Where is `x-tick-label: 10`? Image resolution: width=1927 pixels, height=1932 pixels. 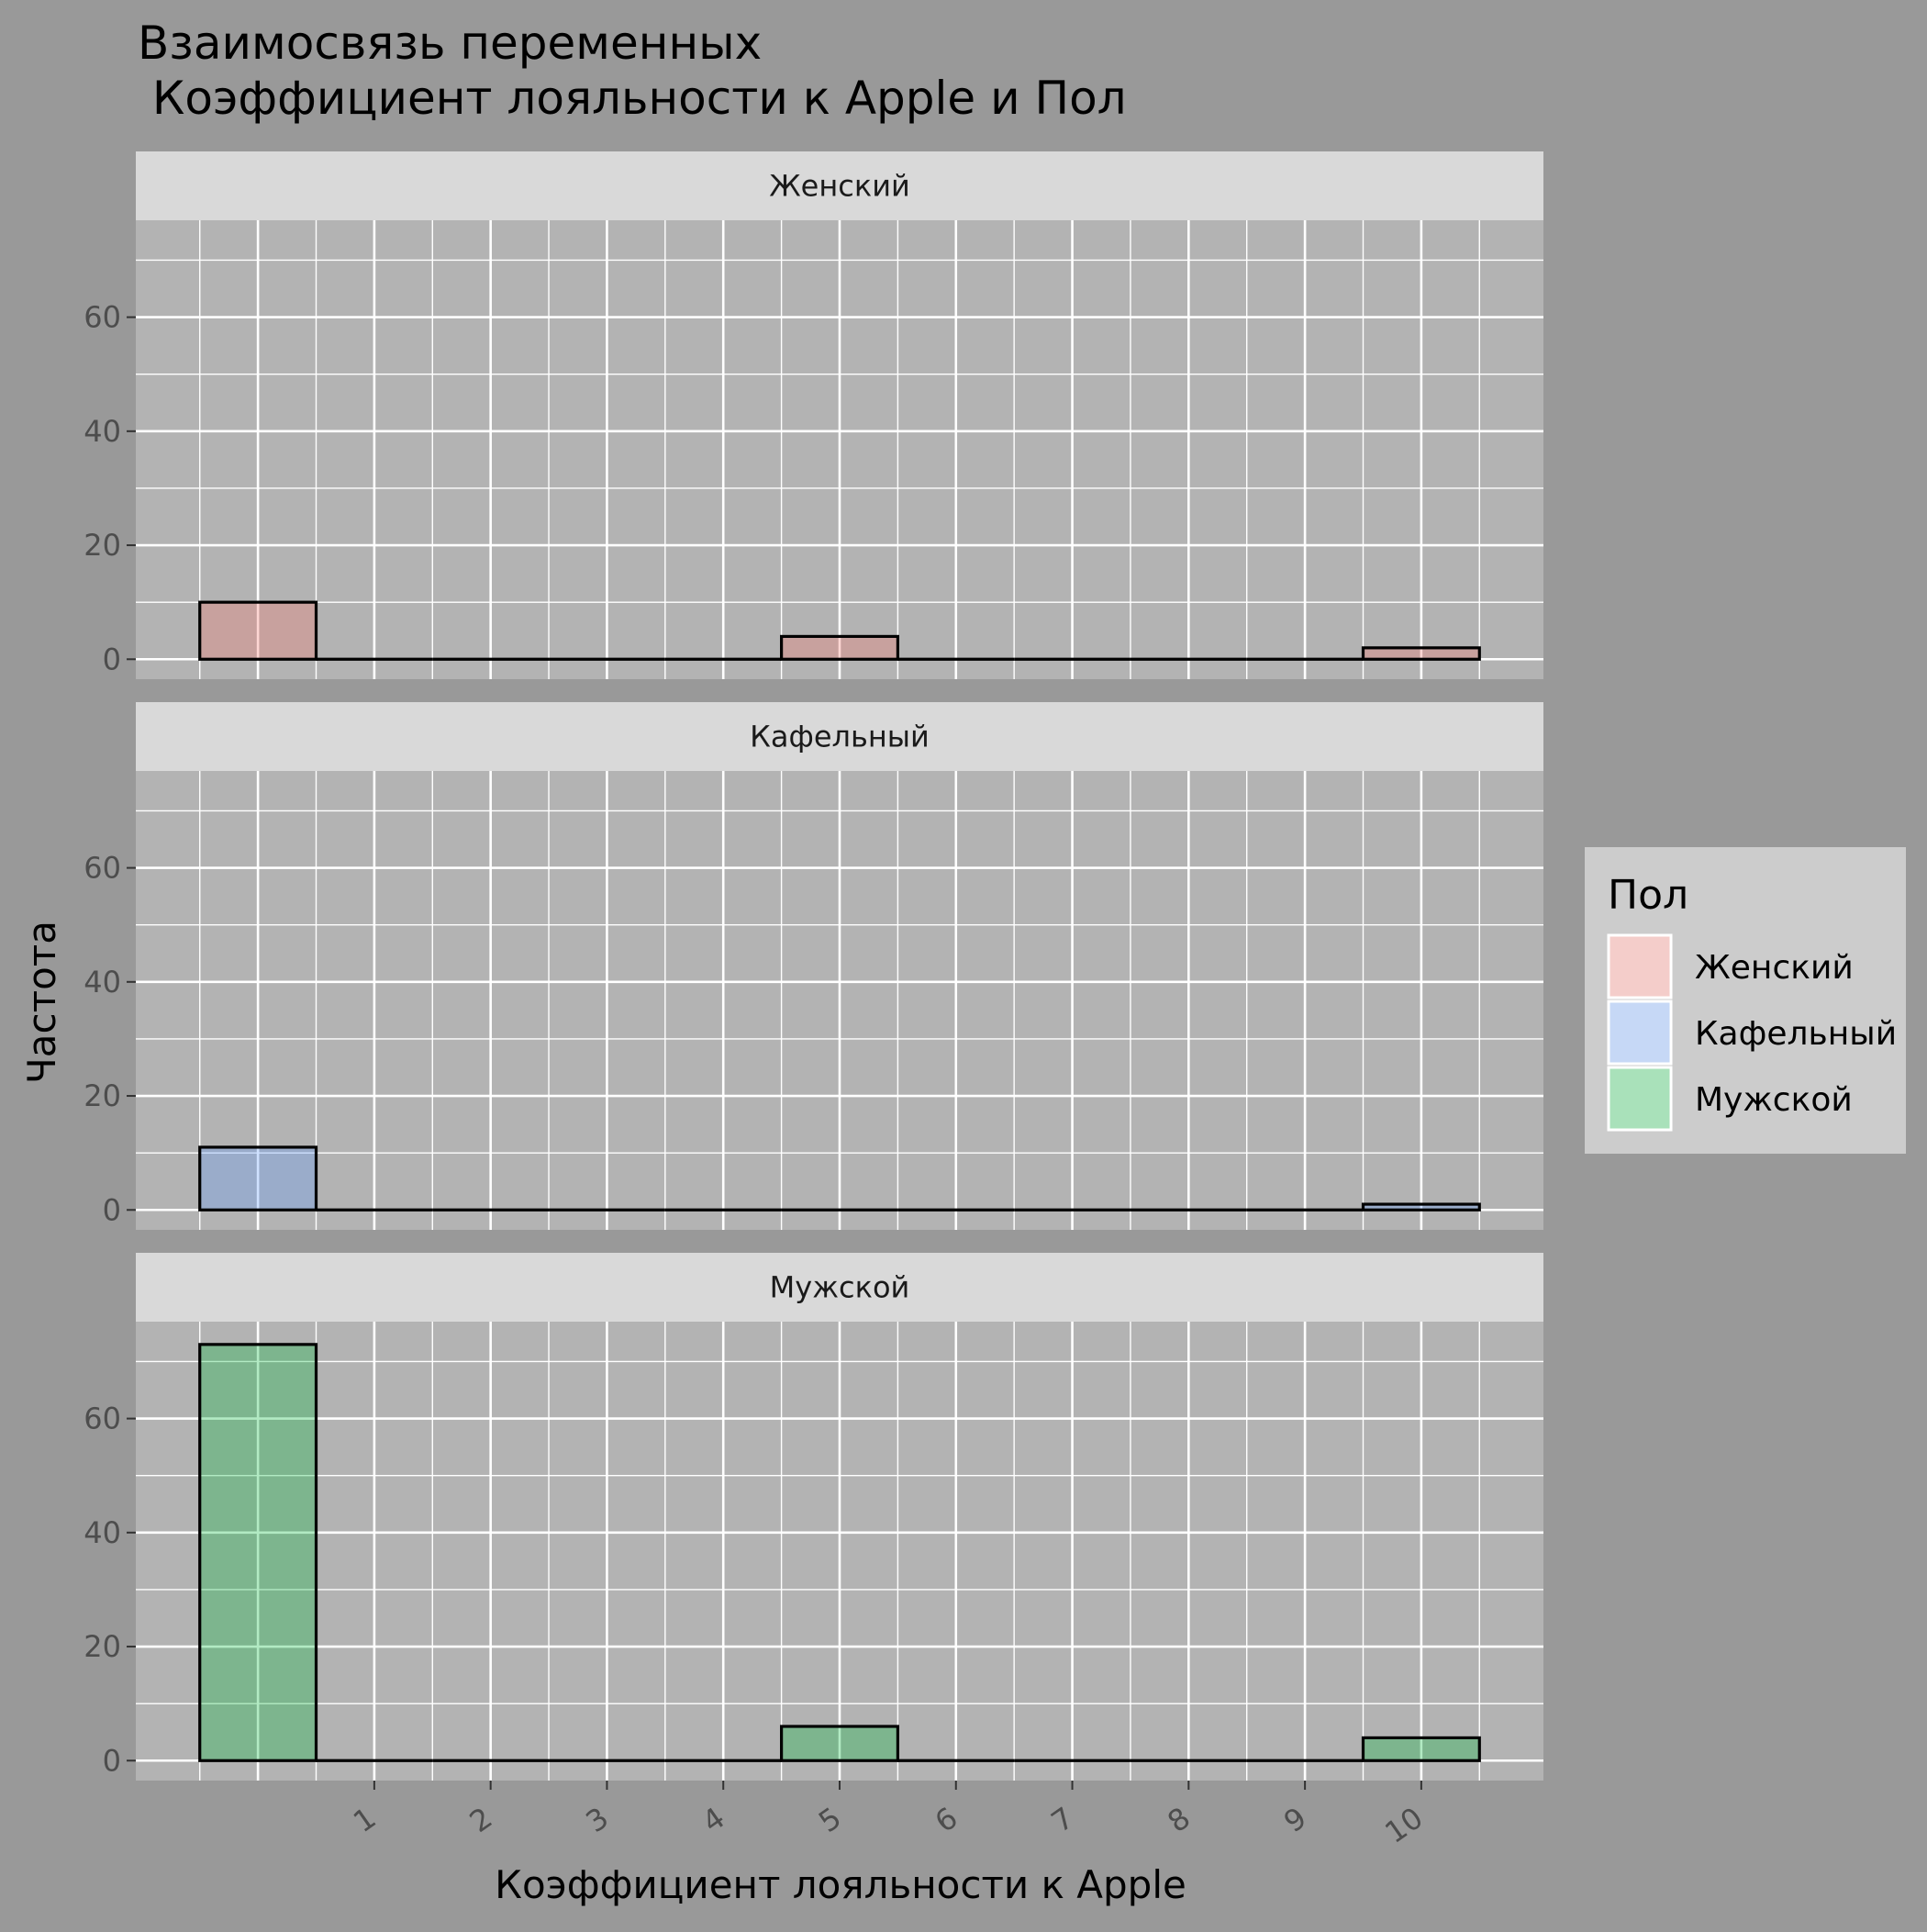
x-tick-label: 10 is located at coordinates (1403, 1824).